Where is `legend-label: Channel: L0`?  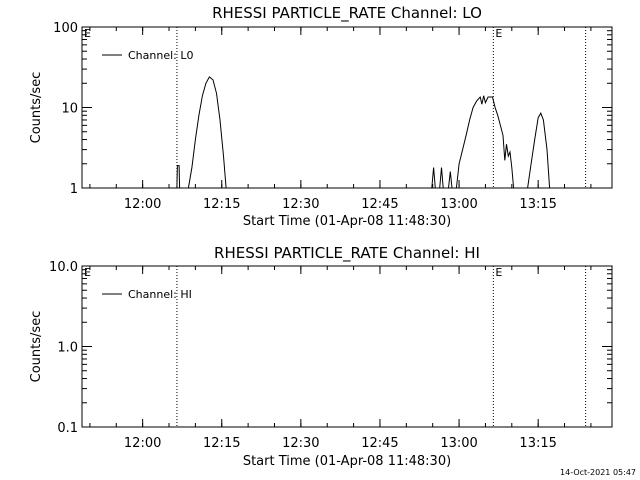
legend-label: Channel: L0 is located at coordinates (161, 55).